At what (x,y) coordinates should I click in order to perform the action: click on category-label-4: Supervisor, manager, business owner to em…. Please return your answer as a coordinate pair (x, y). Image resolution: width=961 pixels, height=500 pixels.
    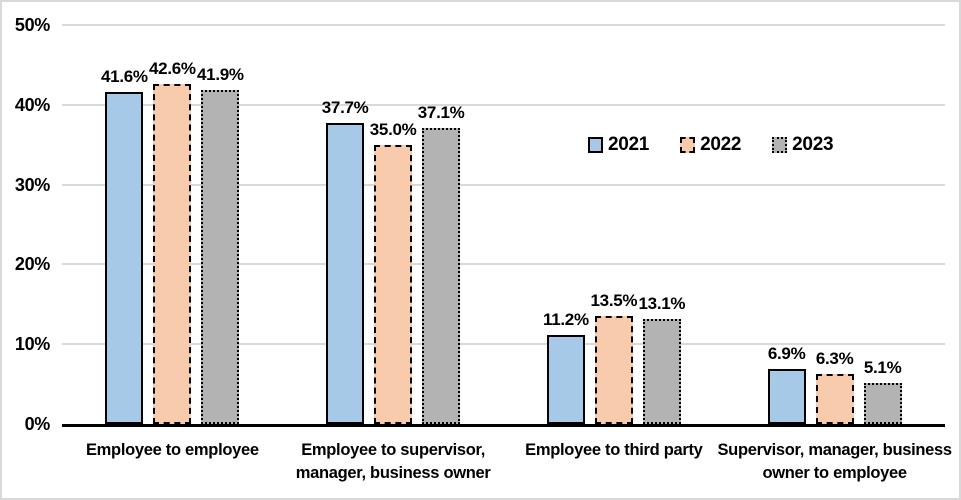
    Looking at the image, I should click on (834, 462).